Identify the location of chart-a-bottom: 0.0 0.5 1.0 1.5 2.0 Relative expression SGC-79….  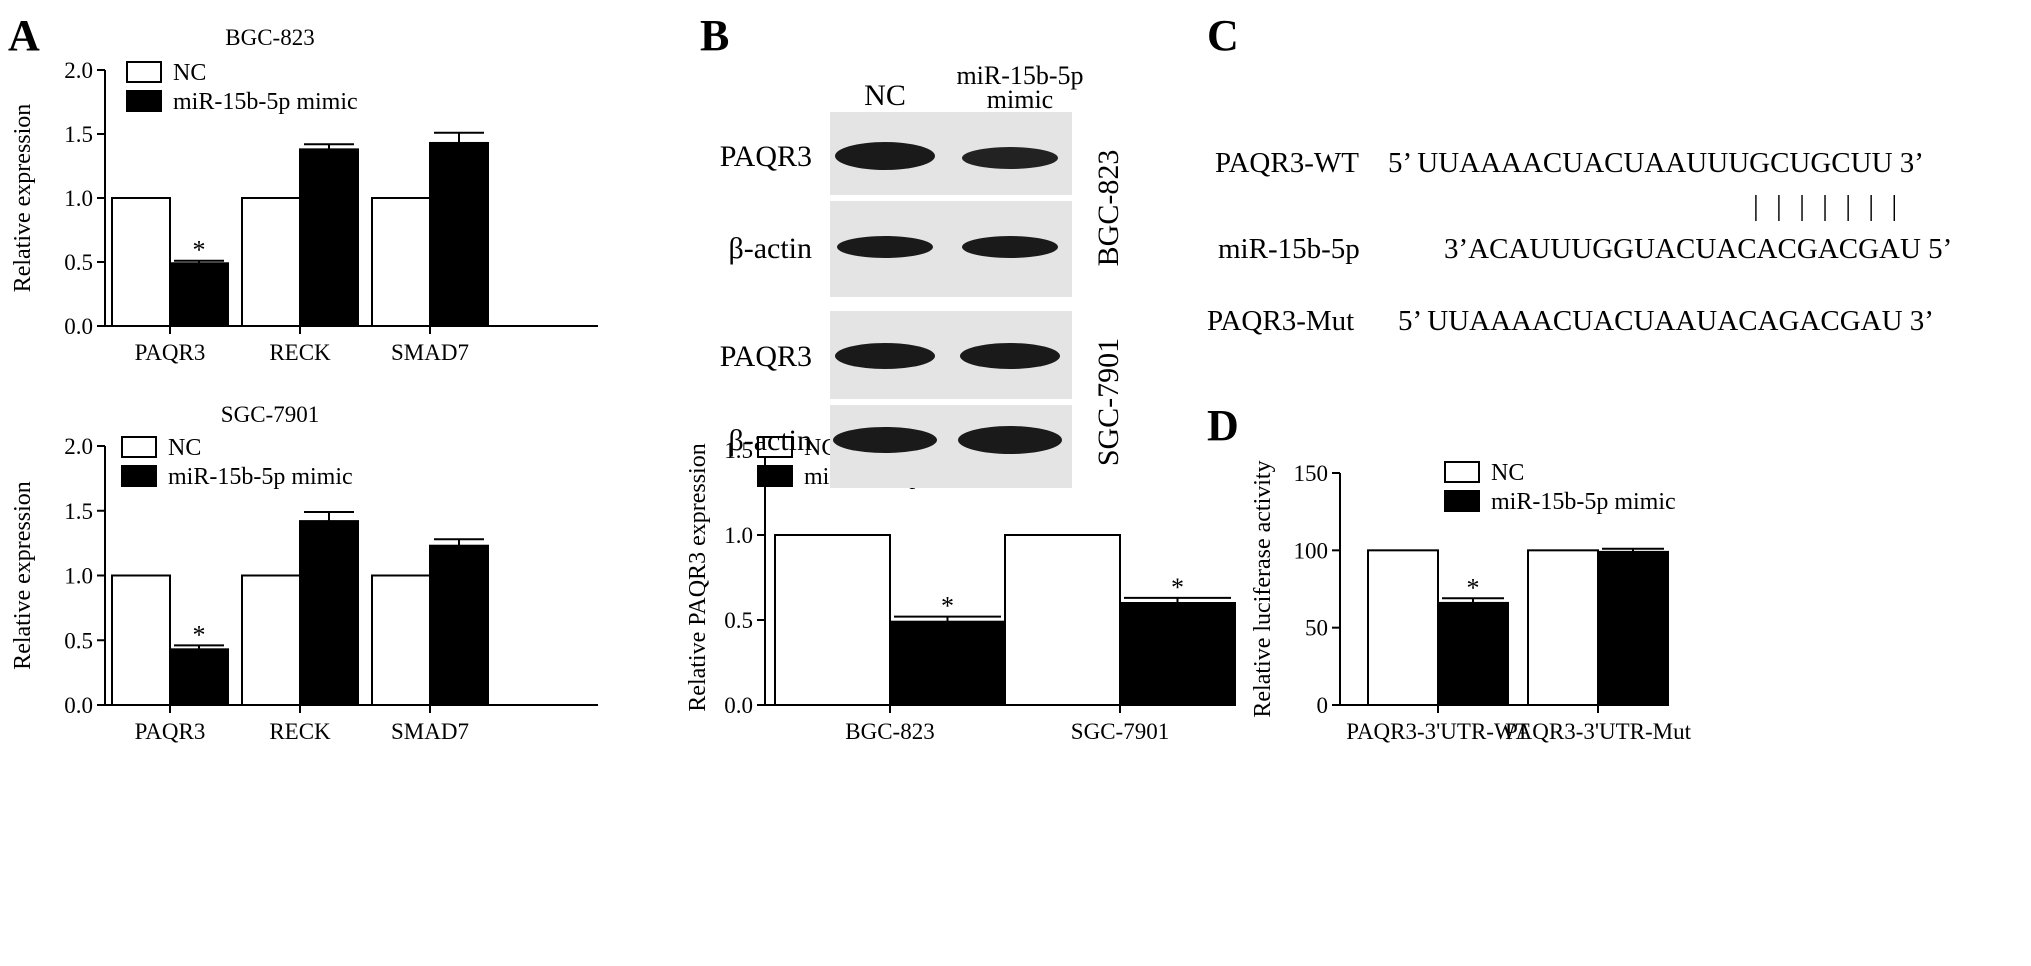
(304, 573).